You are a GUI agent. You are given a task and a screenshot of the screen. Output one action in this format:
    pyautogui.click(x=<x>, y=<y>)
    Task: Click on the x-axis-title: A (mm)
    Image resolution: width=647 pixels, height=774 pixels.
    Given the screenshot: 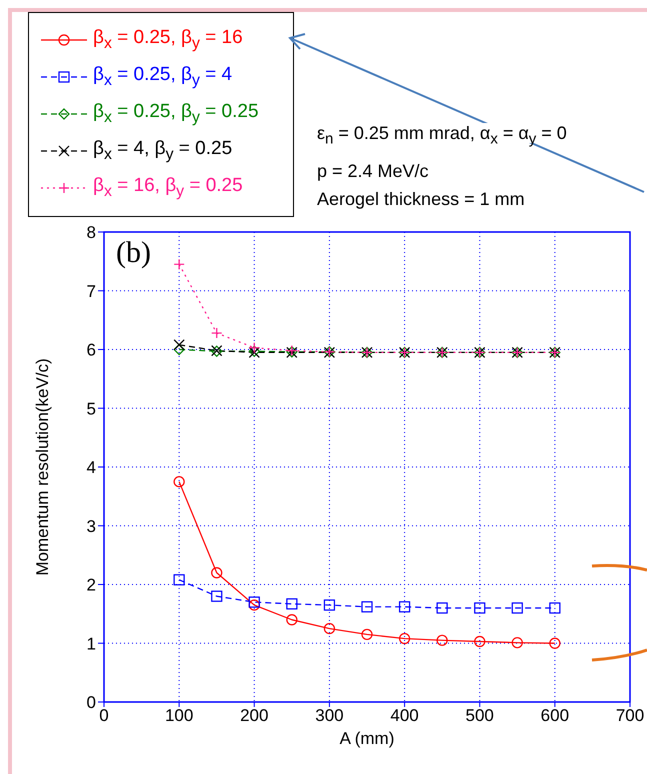 What is the action you would take?
    pyautogui.click(x=367, y=738)
    